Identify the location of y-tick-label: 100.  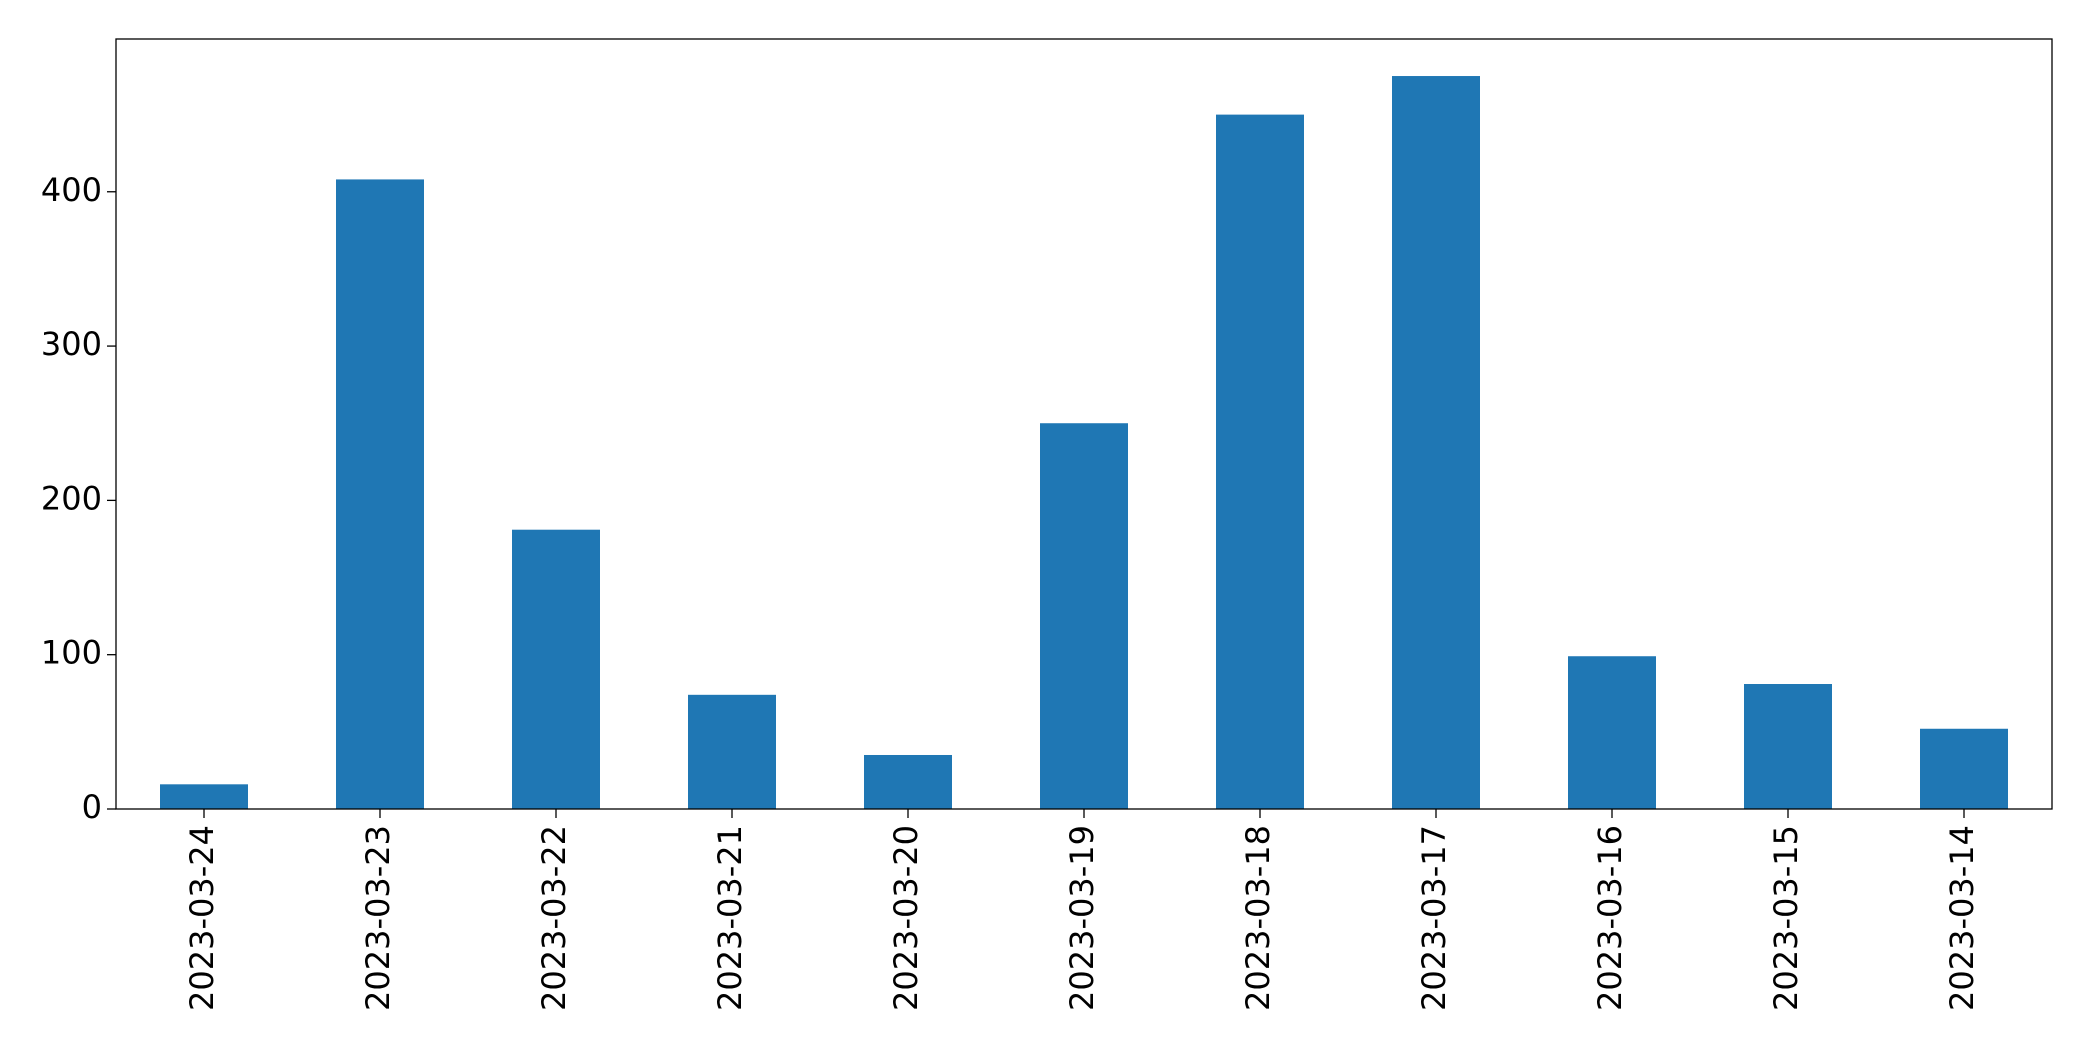
(71, 653).